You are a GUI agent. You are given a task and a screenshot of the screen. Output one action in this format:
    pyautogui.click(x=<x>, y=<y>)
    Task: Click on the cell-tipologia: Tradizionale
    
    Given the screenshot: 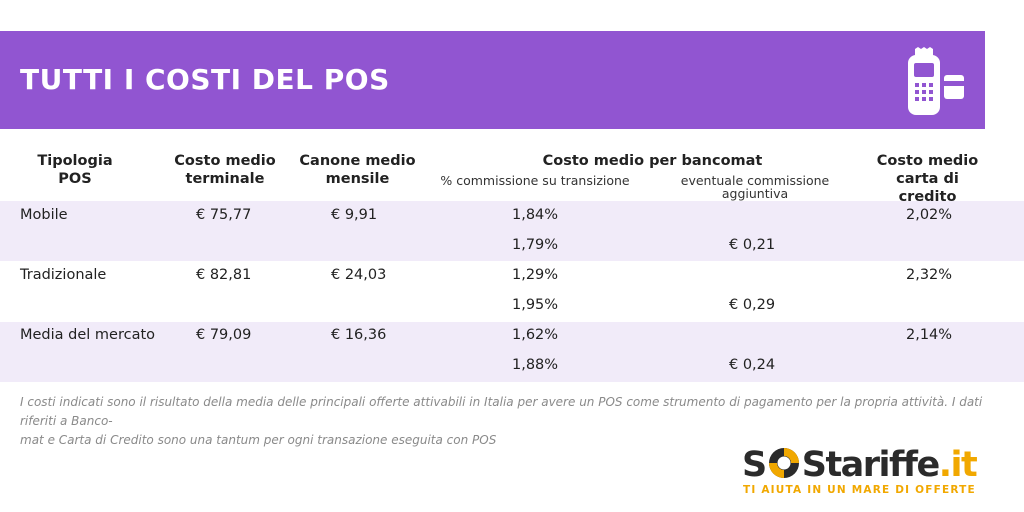 What is the action you would take?
    pyautogui.click(x=63, y=275)
    